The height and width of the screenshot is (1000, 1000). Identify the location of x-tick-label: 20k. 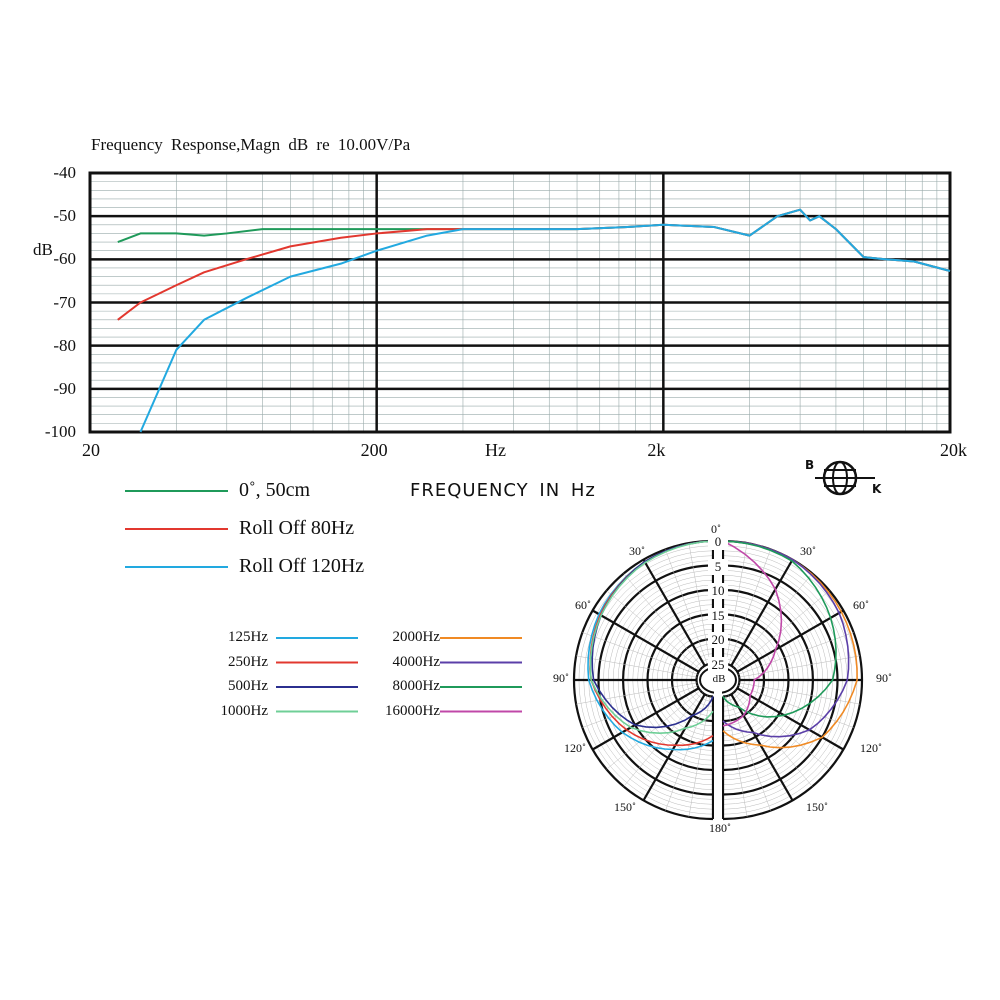
(953, 450).